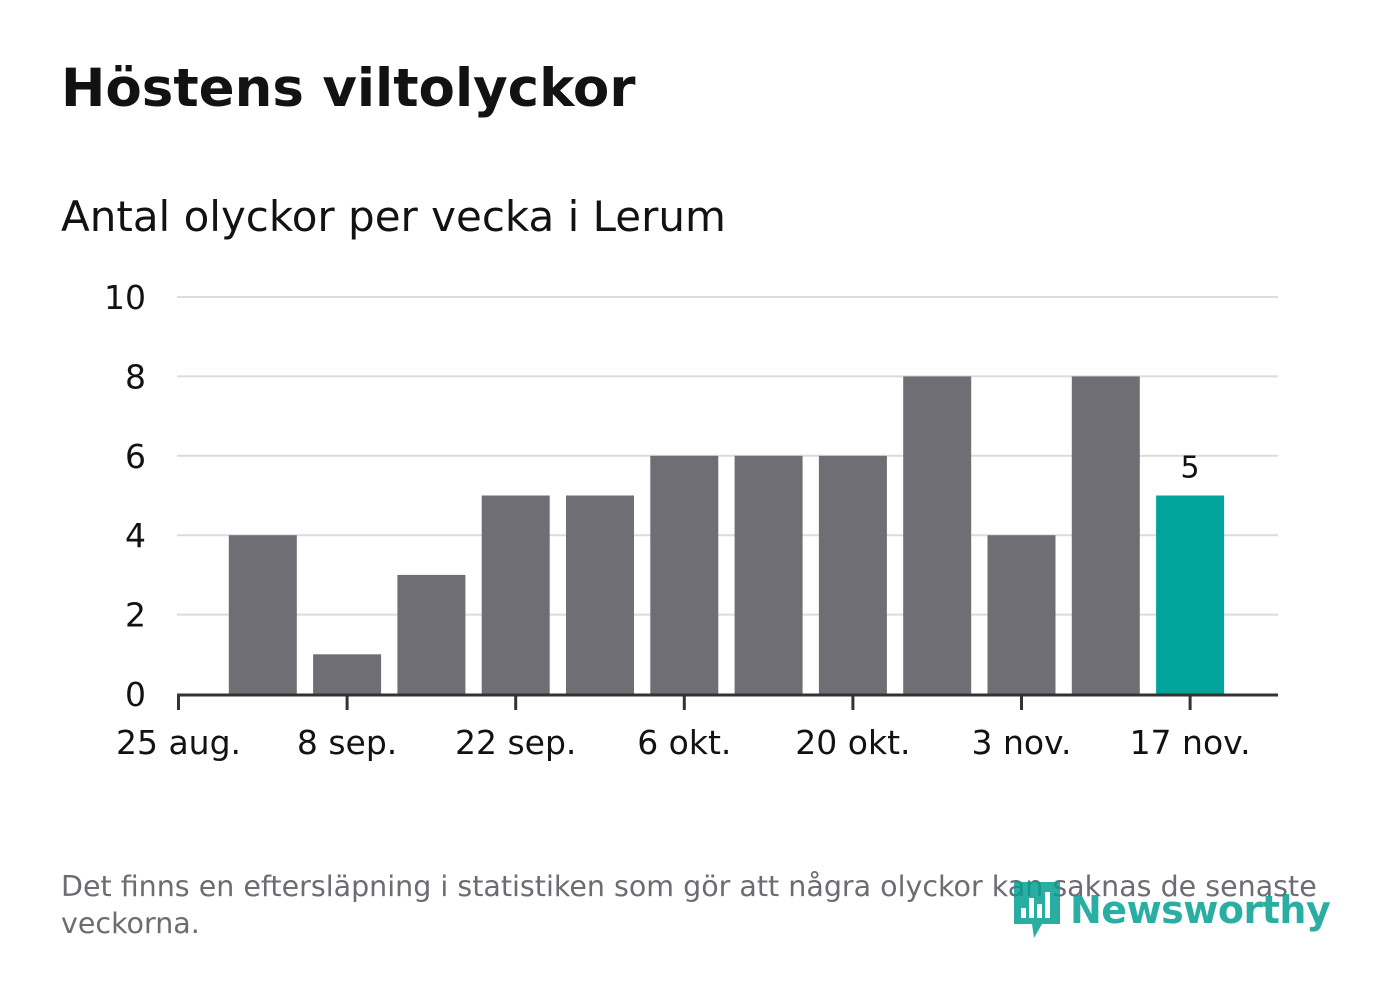 The width and height of the screenshot is (1382, 999). Describe the element at coordinates (135, 456) in the screenshot. I see `y-tick-label: 6` at that location.